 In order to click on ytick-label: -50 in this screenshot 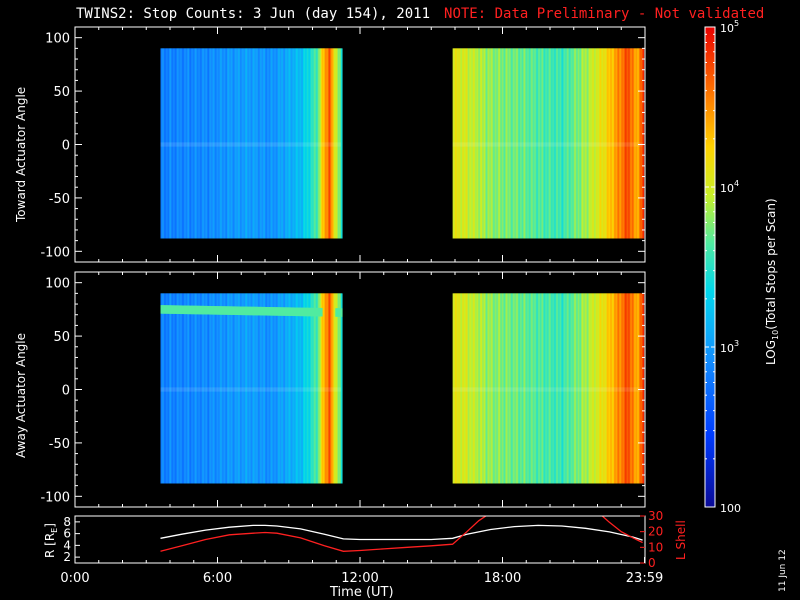, I will do `click(59, 444)`.